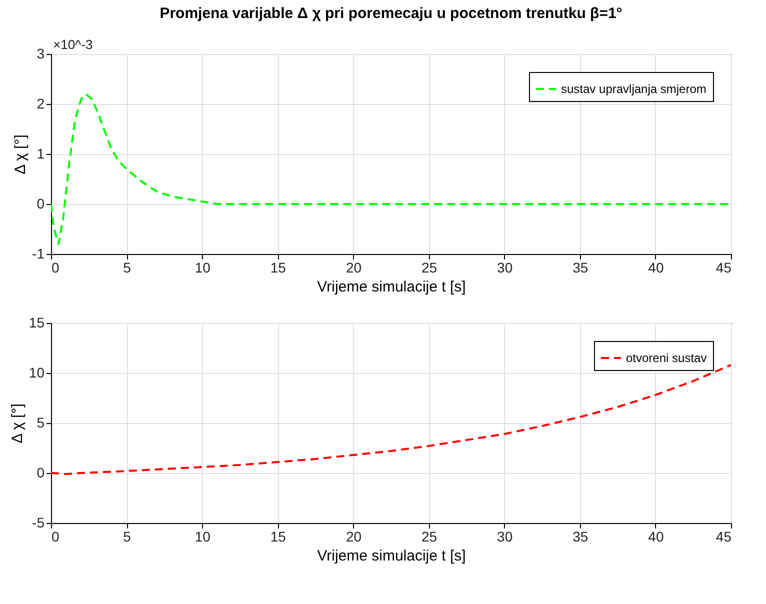 The image size is (766, 604). Describe the element at coordinates (633, 89) in the screenshot. I see `legend-label: sustav upravljanja smjerom` at that location.